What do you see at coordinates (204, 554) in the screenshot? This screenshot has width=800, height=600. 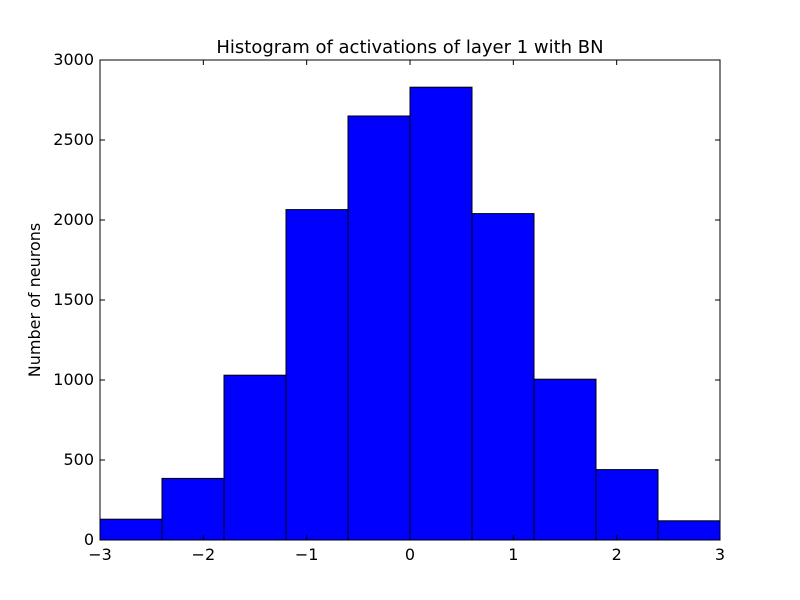 I see `x-tick-label: −2` at bounding box center [204, 554].